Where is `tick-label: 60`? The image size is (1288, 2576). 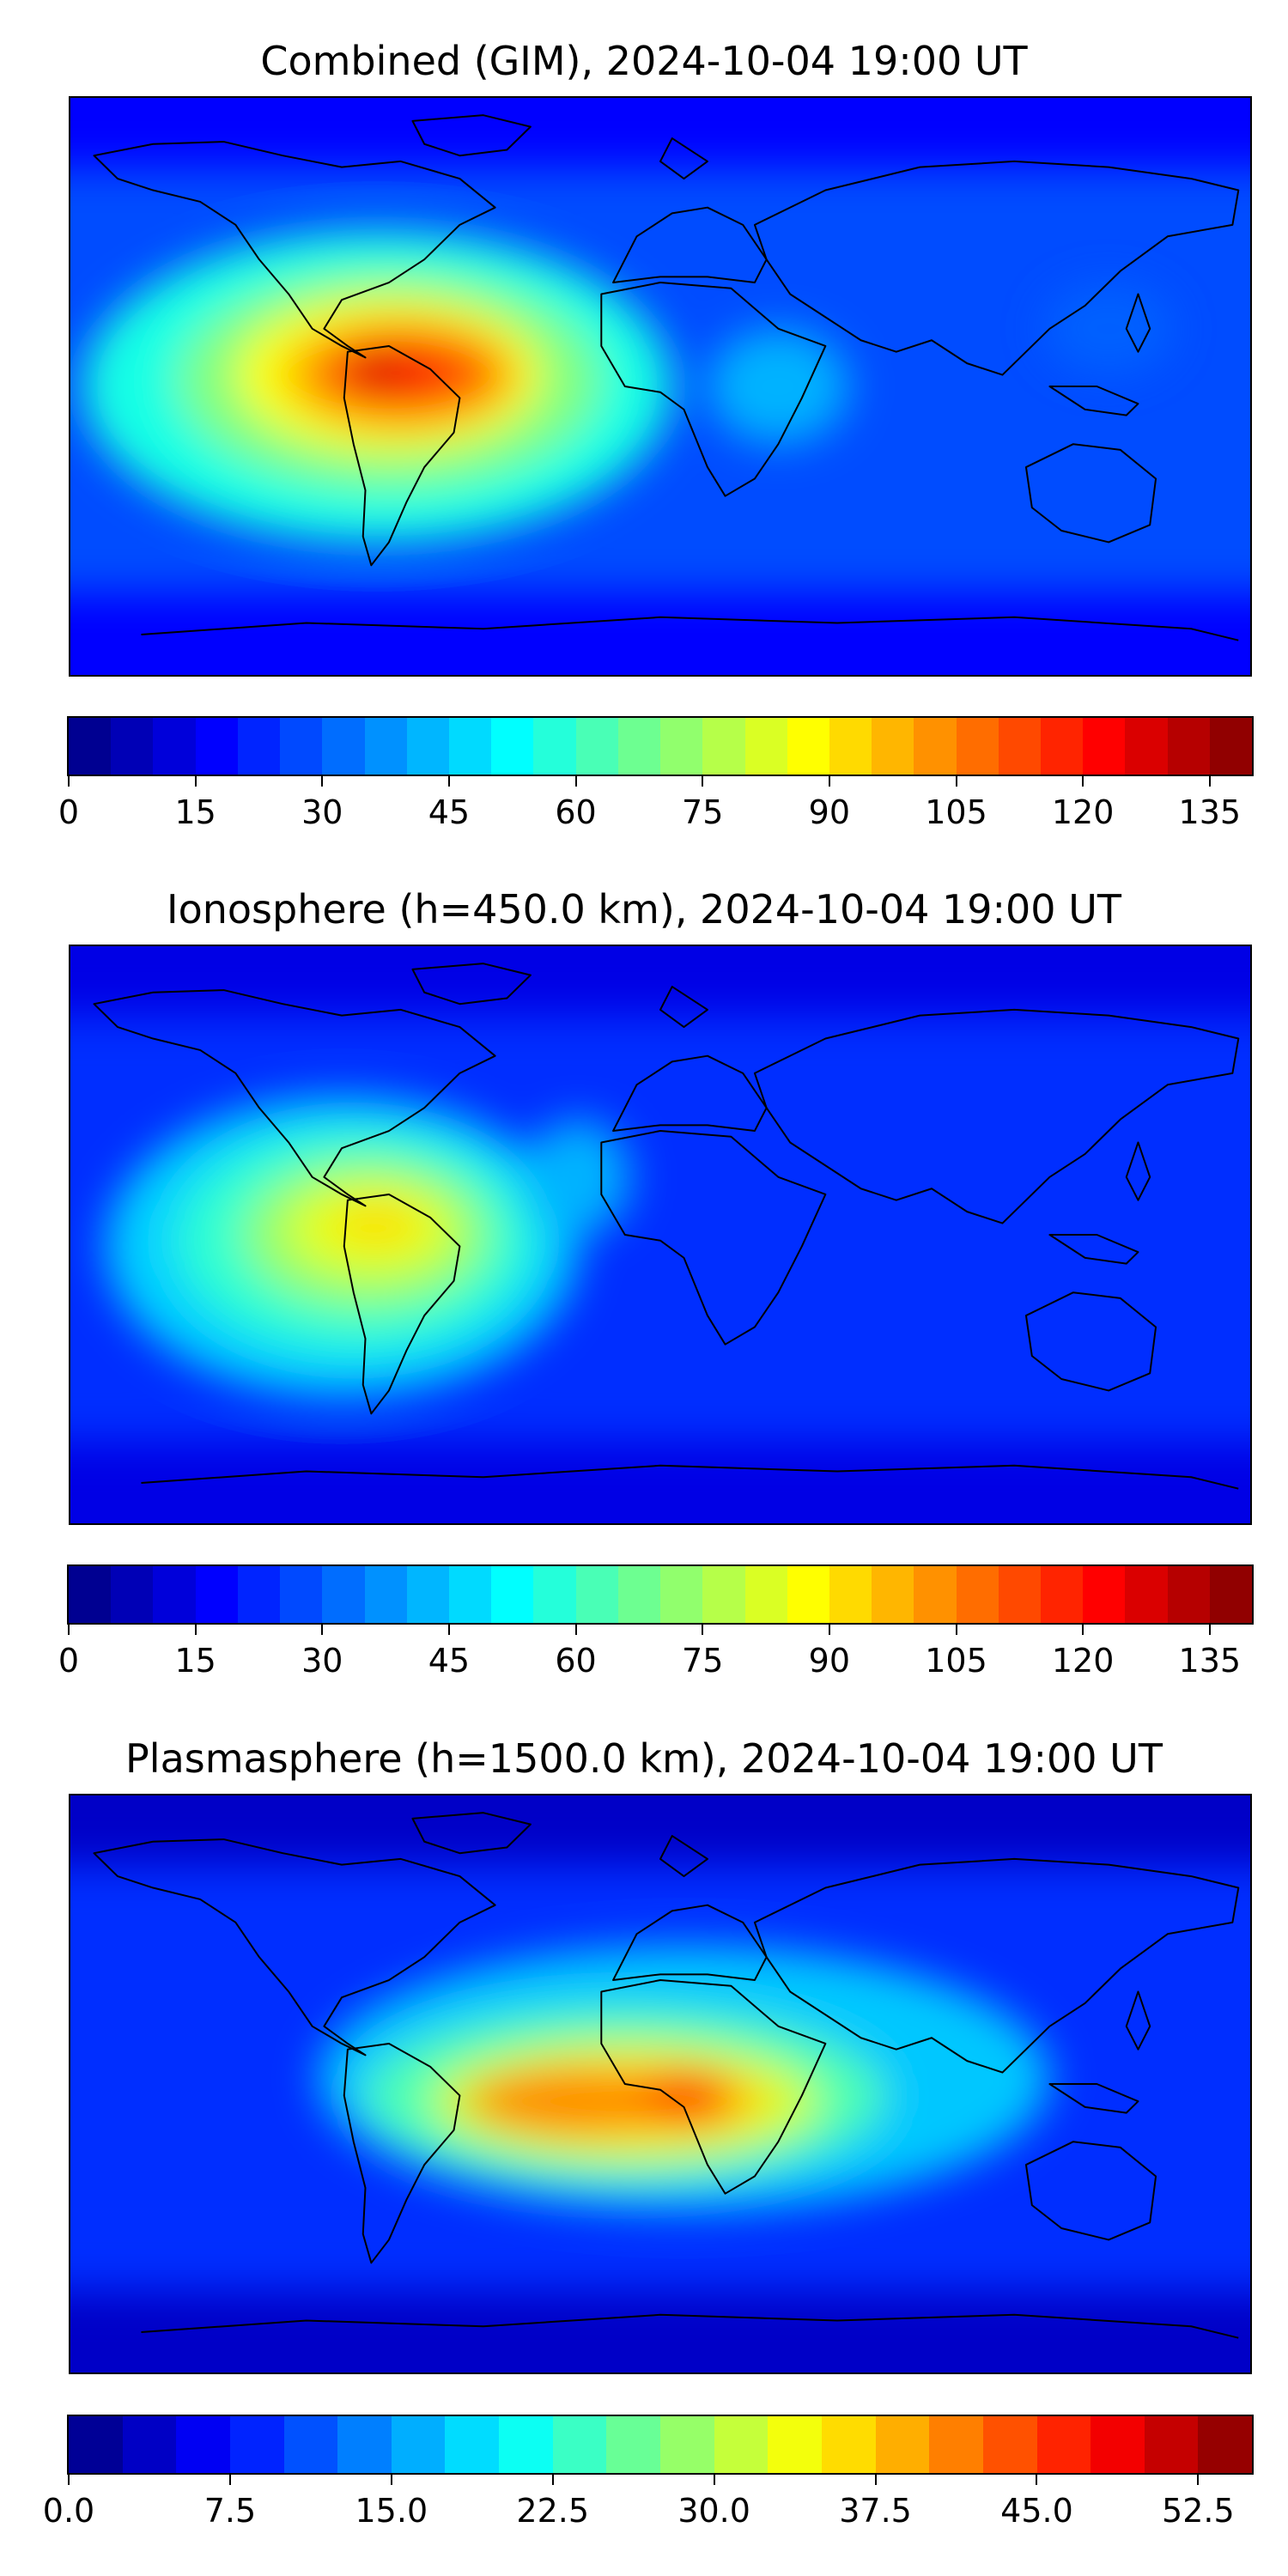 tick-label: 60 is located at coordinates (576, 812).